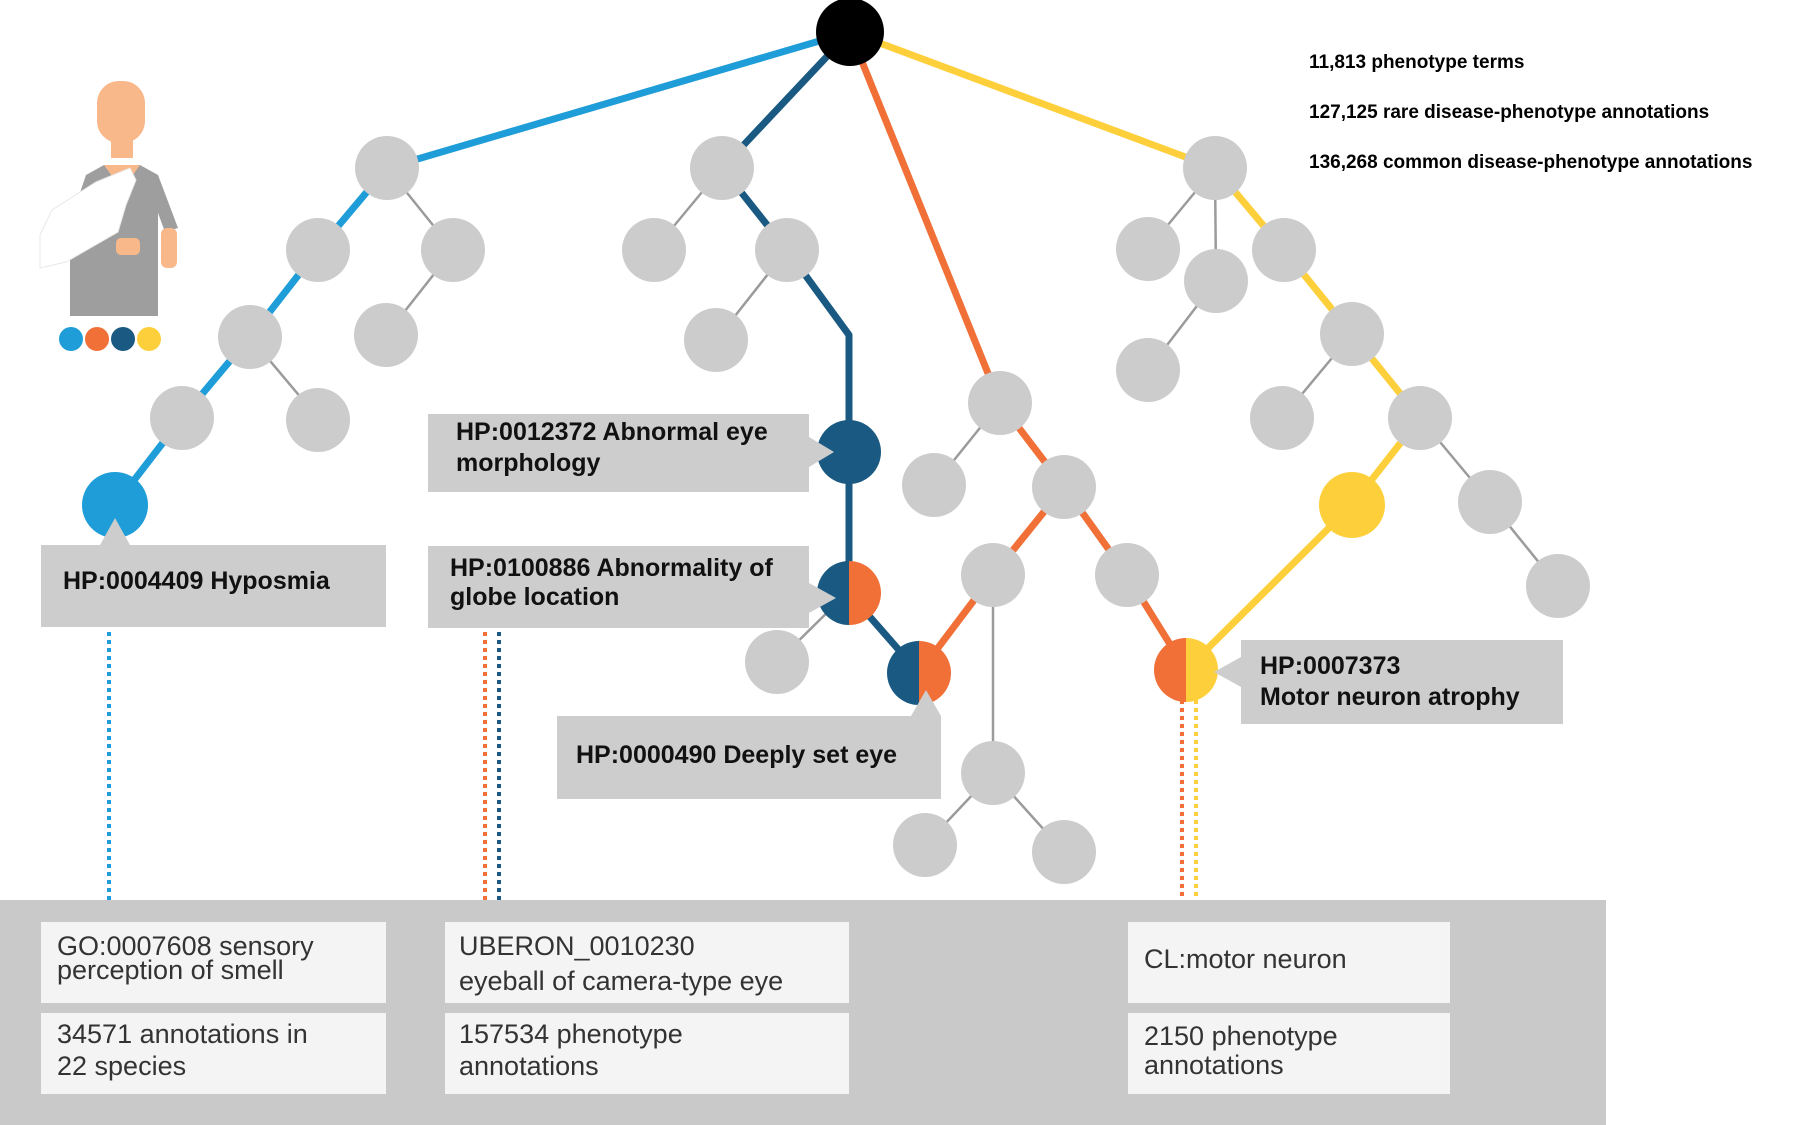  What do you see at coordinates (528, 463) in the screenshot?
I see `label-line: morphology` at bounding box center [528, 463].